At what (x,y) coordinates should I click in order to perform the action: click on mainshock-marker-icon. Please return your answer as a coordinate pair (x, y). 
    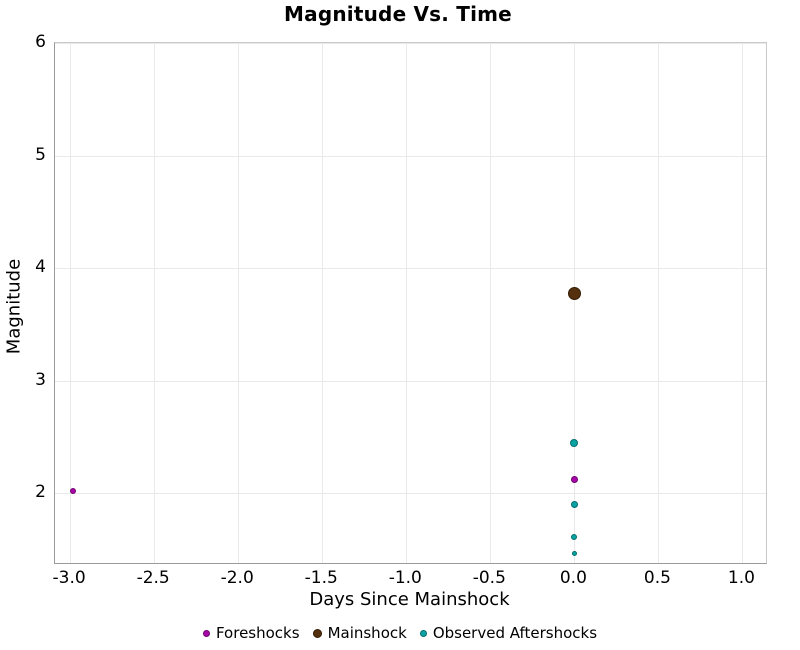
    Looking at the image, I should click on (317, 633).